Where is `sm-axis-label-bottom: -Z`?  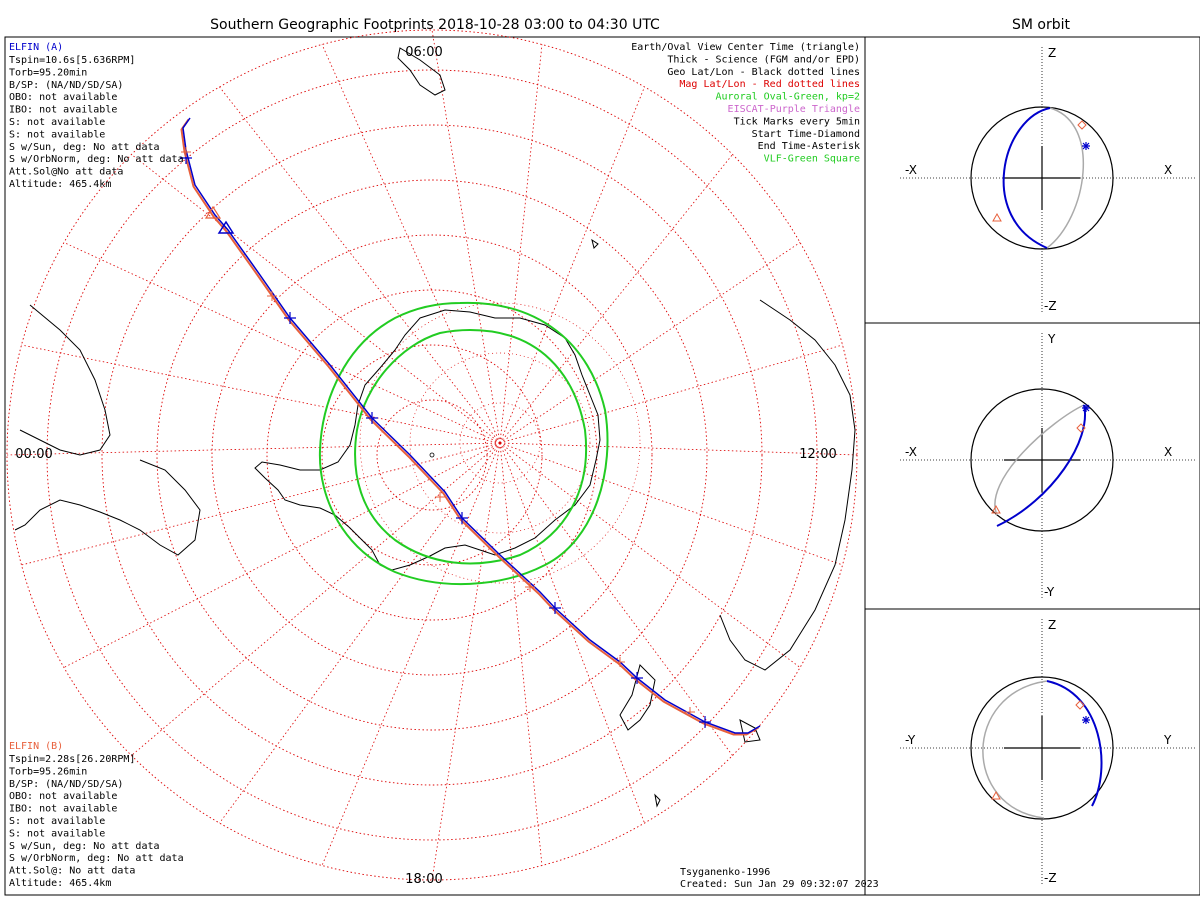
sm-axis-label-bottom: -Z is located at coordinates (1050, 878).